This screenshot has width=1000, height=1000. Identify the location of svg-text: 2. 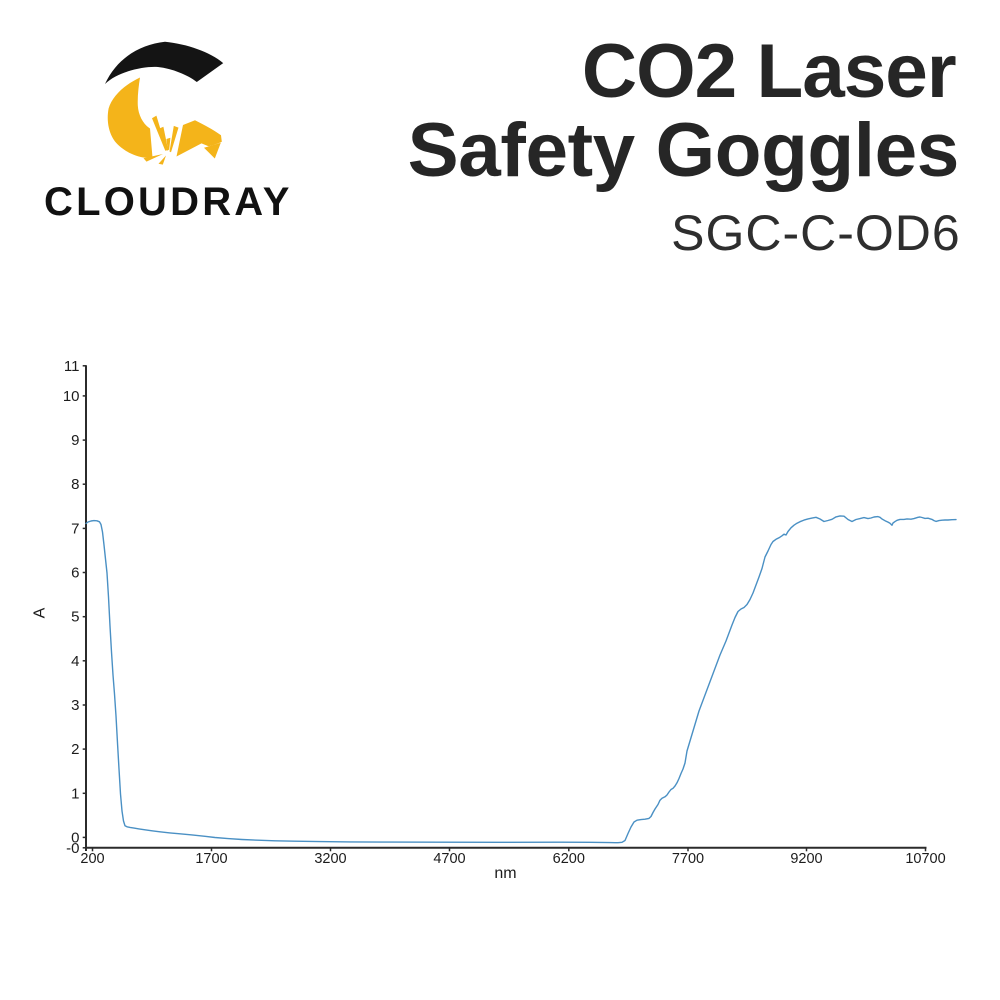
(75, 749).